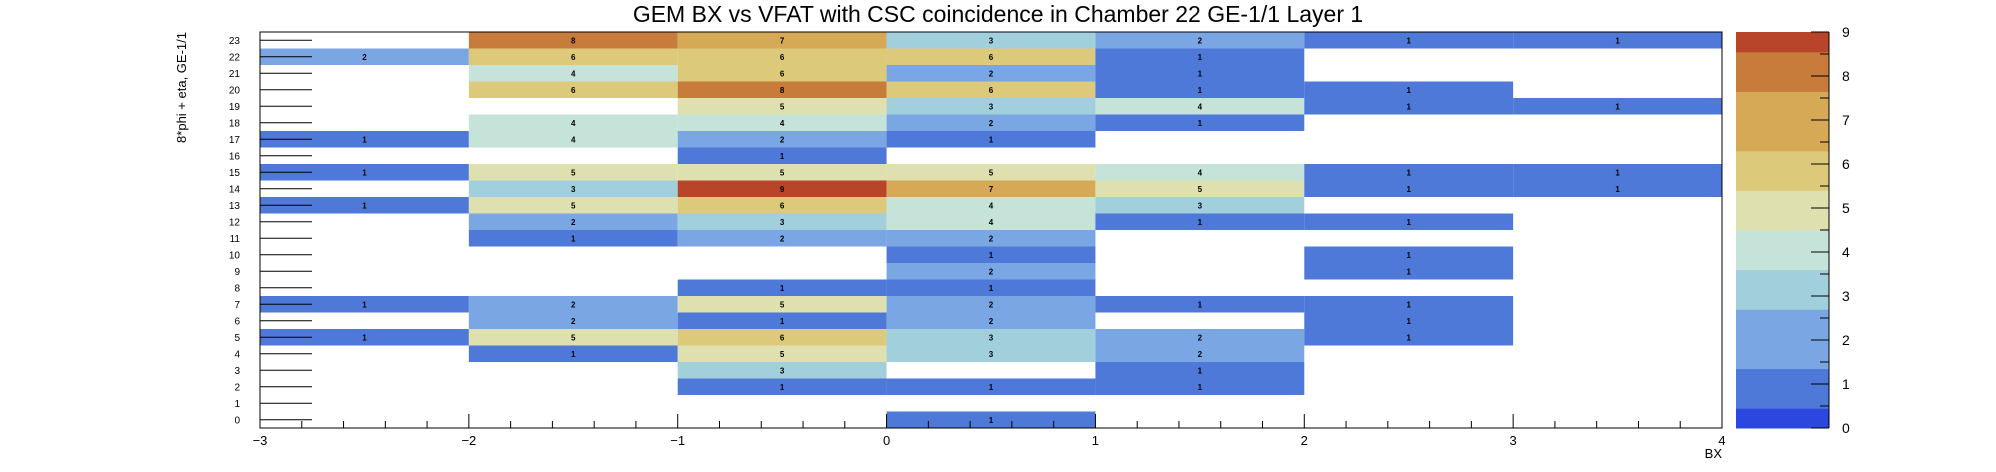  Describe the element at coordinates (235, 90) in the screenshot. I see `y-tick-label: 20` at that location.